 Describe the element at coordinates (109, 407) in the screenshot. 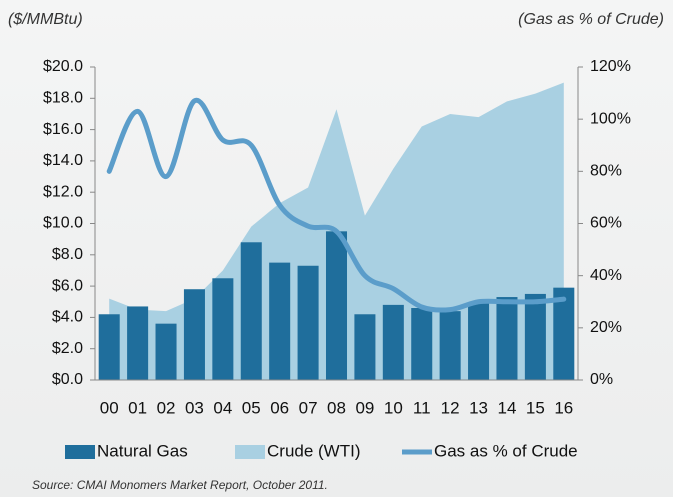

I see `x-tick-label: 00` at that location.